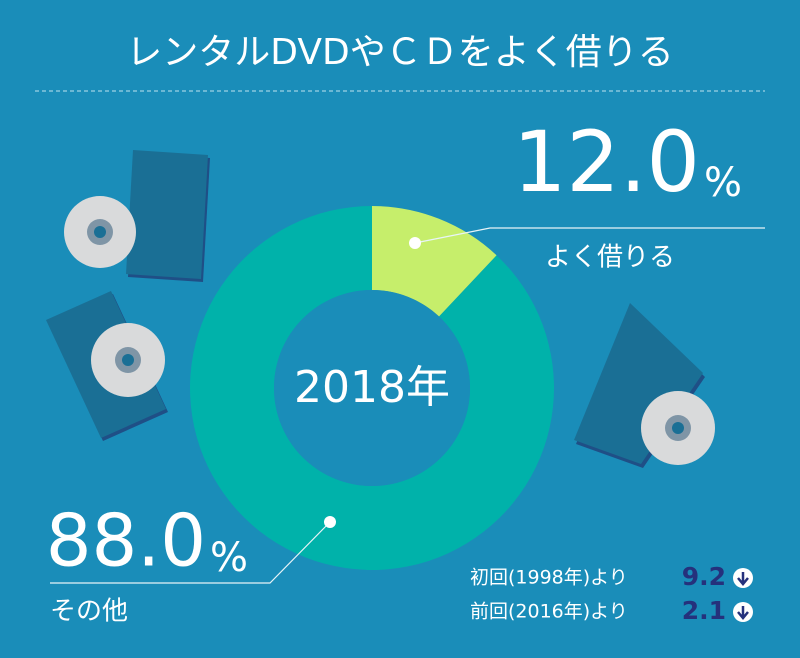 The image size is (800, 658). I want to click on comparison-value: 9.2, so click(704, 576).